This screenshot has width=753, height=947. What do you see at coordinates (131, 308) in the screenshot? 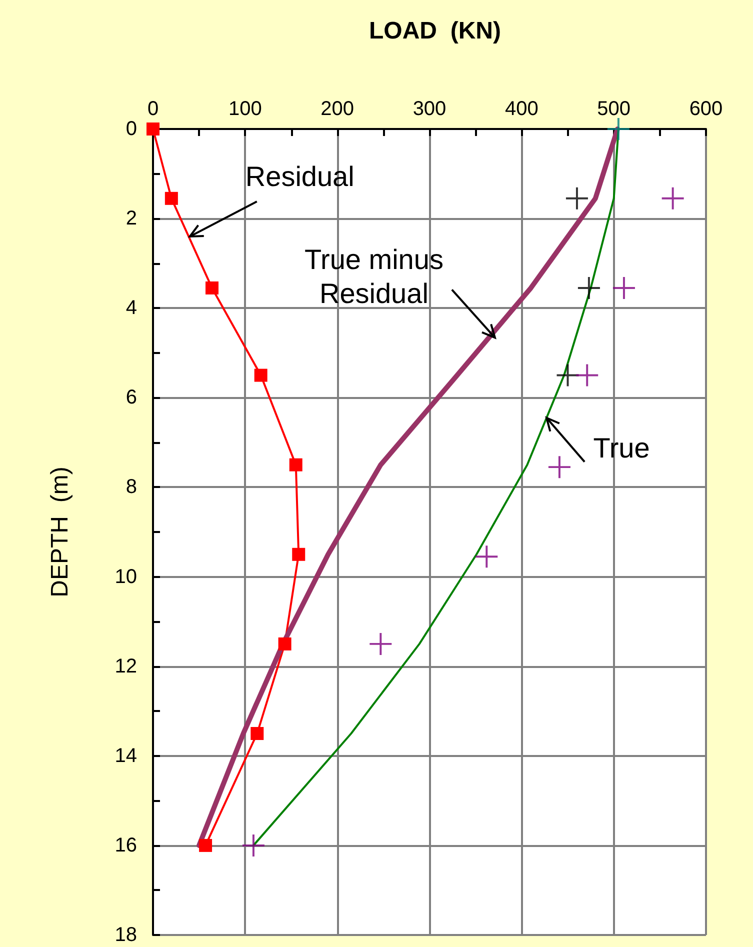
I see `y-tick-label: 4` at bounding box center [131, 308].